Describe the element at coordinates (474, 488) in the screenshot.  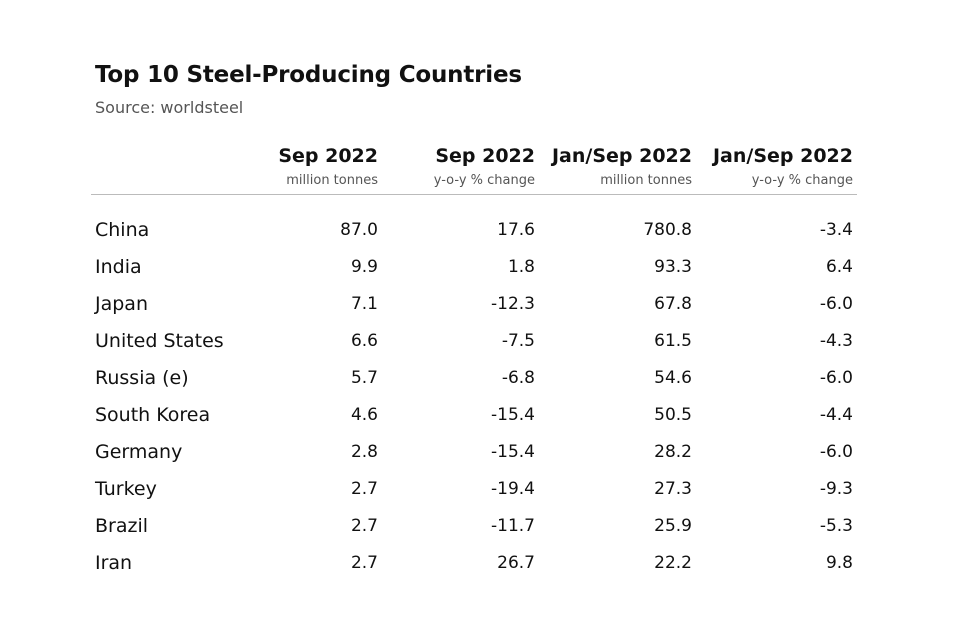
I see `table-row: Turkey 2.7 -19.4 27.3 -9.3` at that location.